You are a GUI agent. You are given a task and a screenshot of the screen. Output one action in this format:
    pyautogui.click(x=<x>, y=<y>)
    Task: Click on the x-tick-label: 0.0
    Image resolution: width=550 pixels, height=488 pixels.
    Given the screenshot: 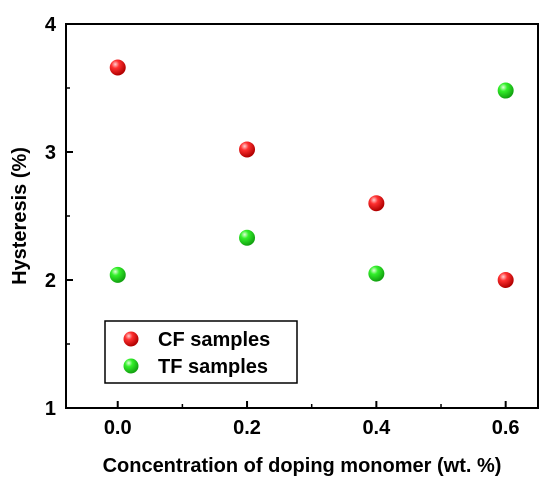 What is the action you would take?
    pyautogui.click(x=118, y=428)
    